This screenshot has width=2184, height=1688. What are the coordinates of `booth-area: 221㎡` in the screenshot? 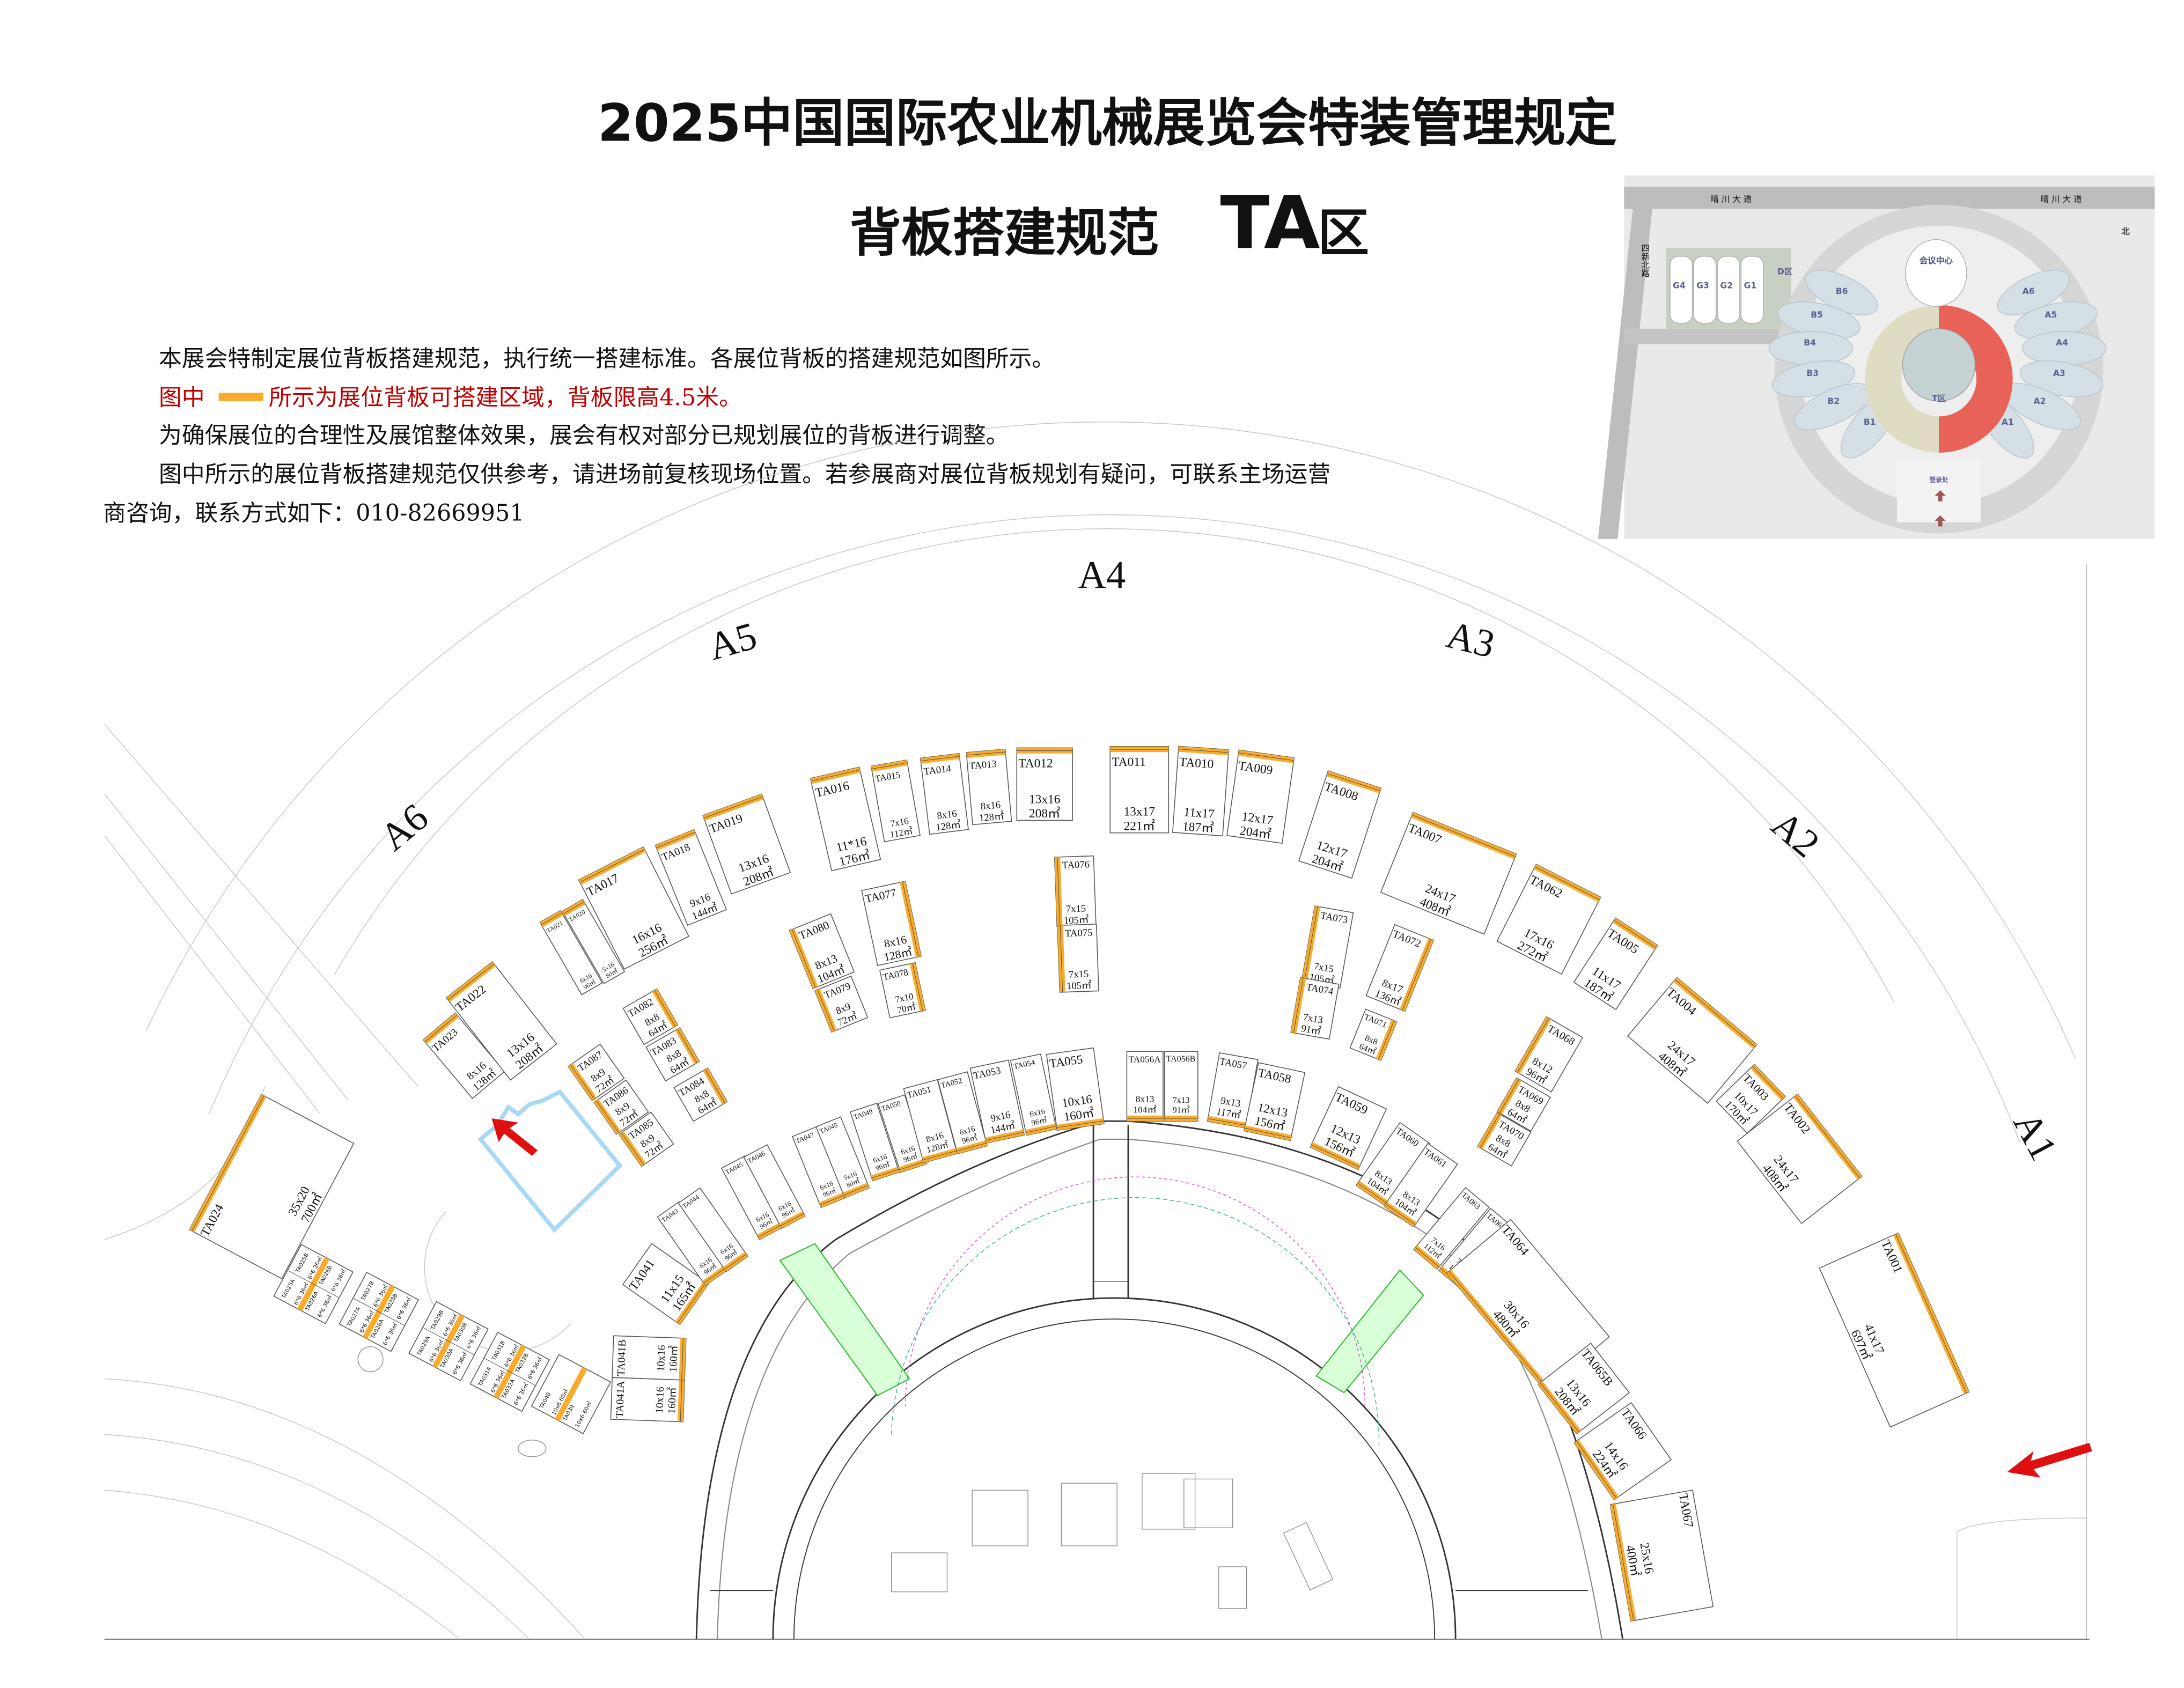 It's located at (1139, 826).